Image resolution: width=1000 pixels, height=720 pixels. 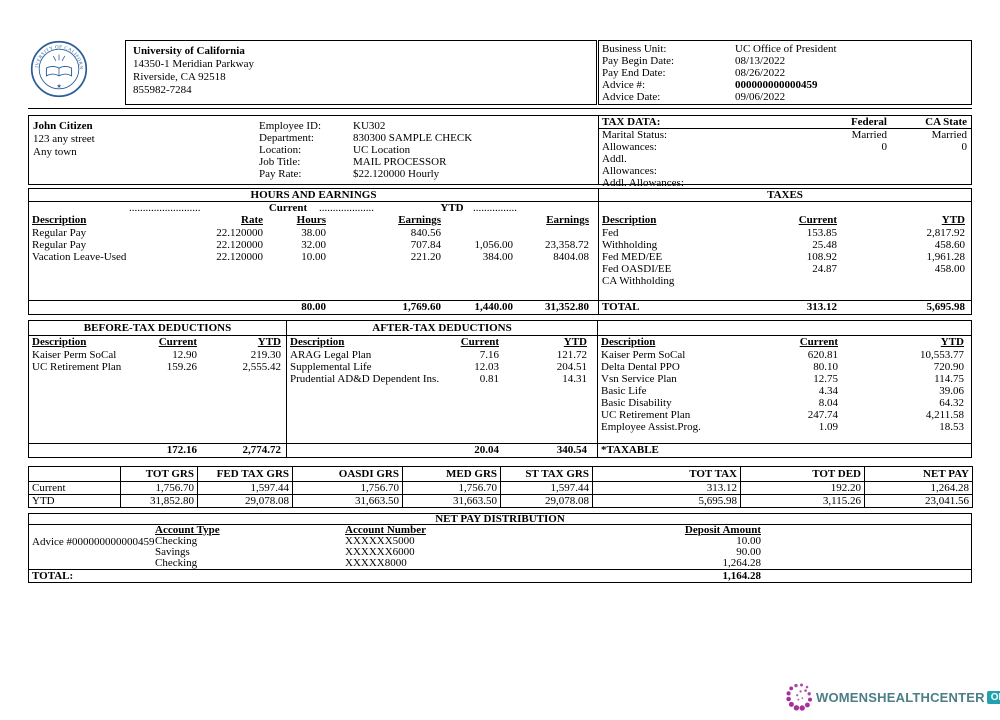 I want to click on employee-detail-label: Job Title:, so click(x=280, y=162).